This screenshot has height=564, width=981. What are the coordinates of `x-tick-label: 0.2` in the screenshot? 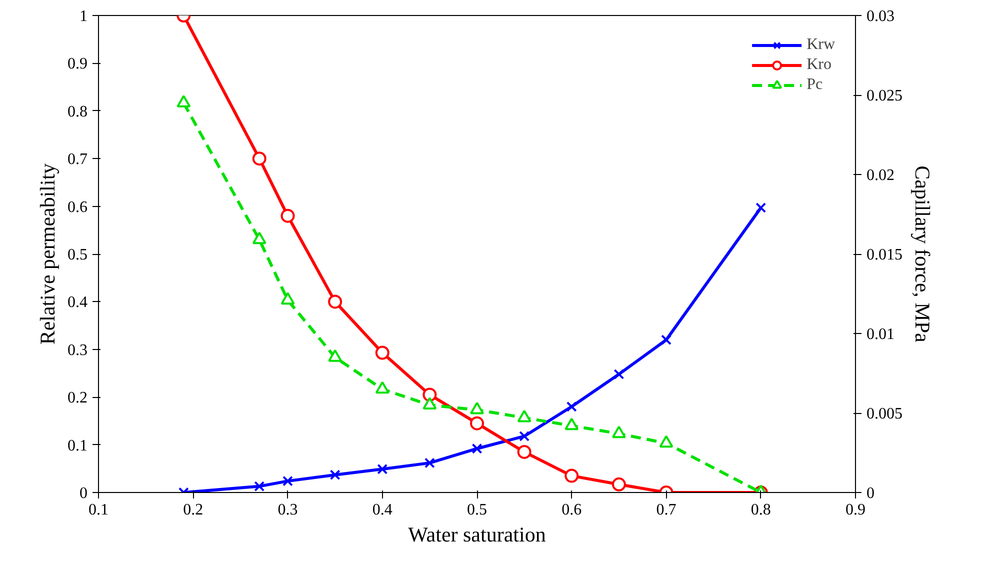 It's located at (193, 510).